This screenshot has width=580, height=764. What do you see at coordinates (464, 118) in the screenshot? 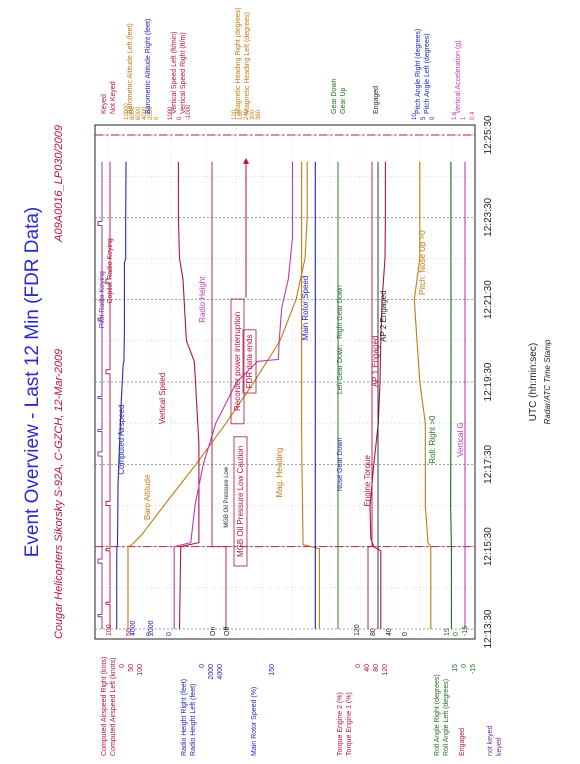
I see `right-axis-tick: 1` at bounding box center [464, 118].